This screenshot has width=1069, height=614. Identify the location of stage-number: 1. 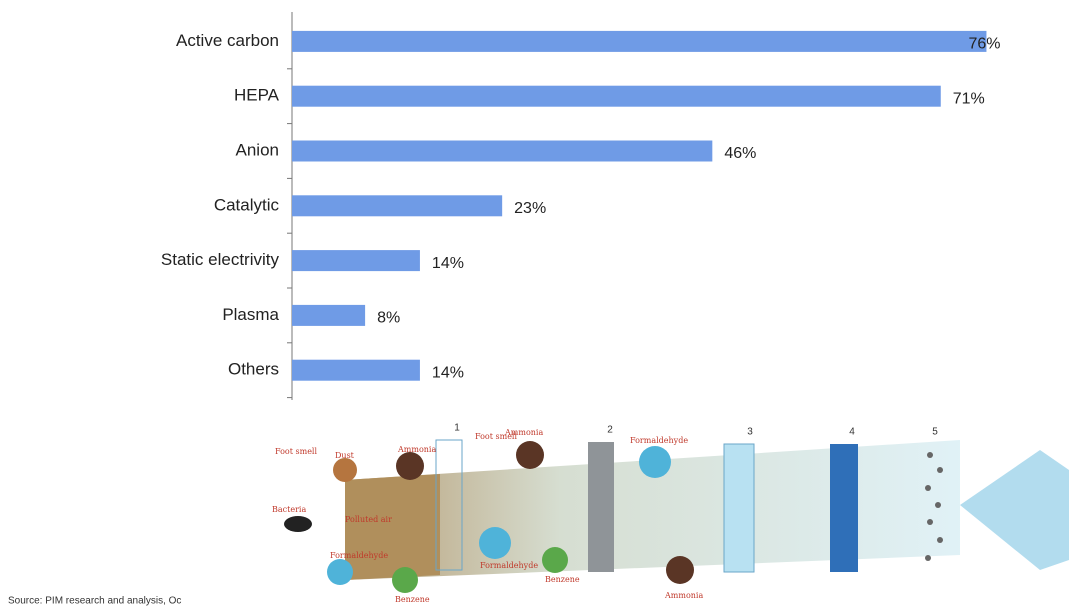
(457, 428).